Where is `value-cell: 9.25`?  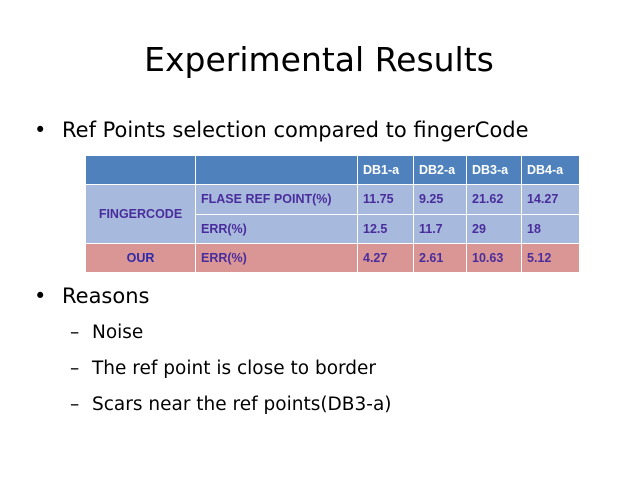 value-cell: 9.25 is located at coordinates (440, 199).